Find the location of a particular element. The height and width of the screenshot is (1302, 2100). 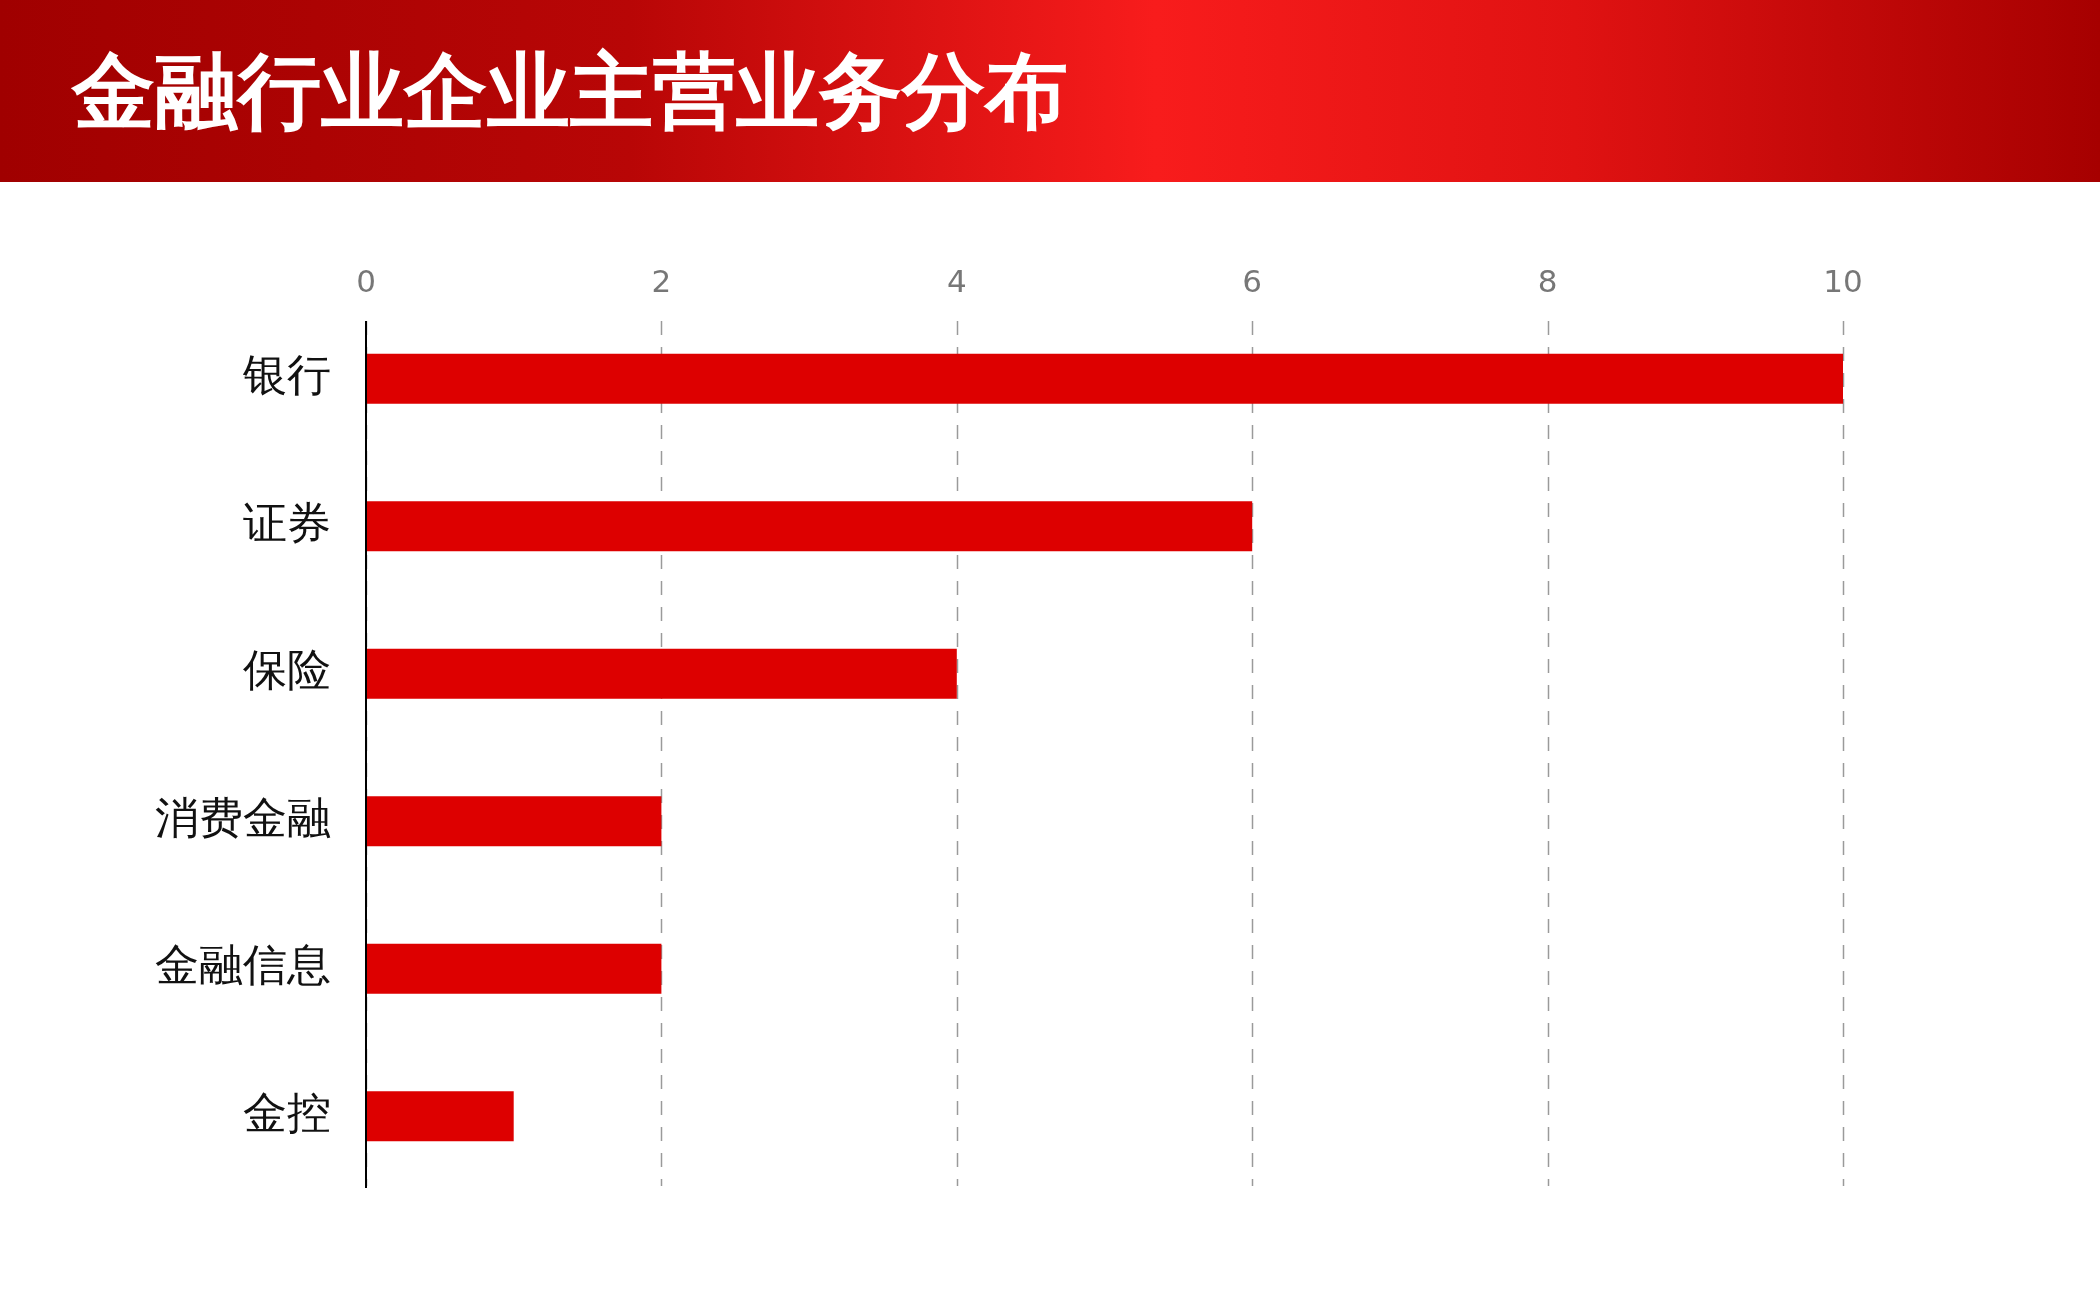

y-tick-label: 证券 is located at coordinates (287, 522).